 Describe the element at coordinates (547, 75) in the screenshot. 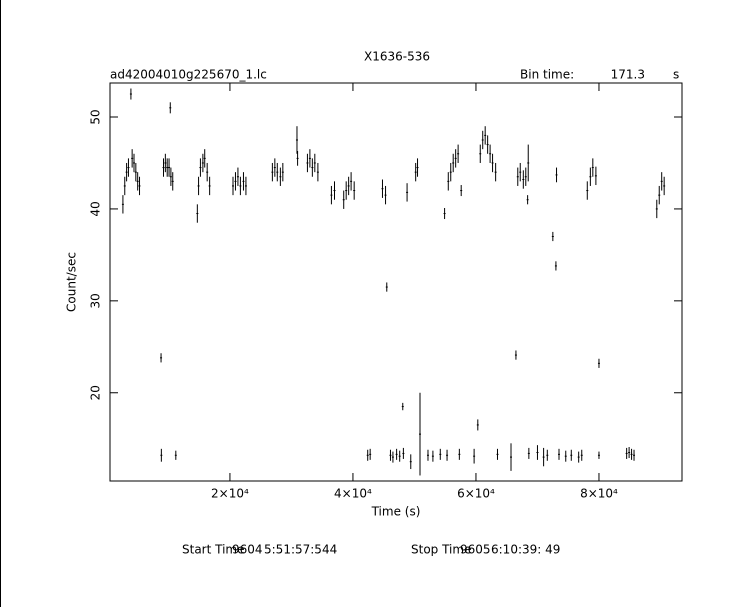

I see `bin-time-label: Bin time:` at that location.